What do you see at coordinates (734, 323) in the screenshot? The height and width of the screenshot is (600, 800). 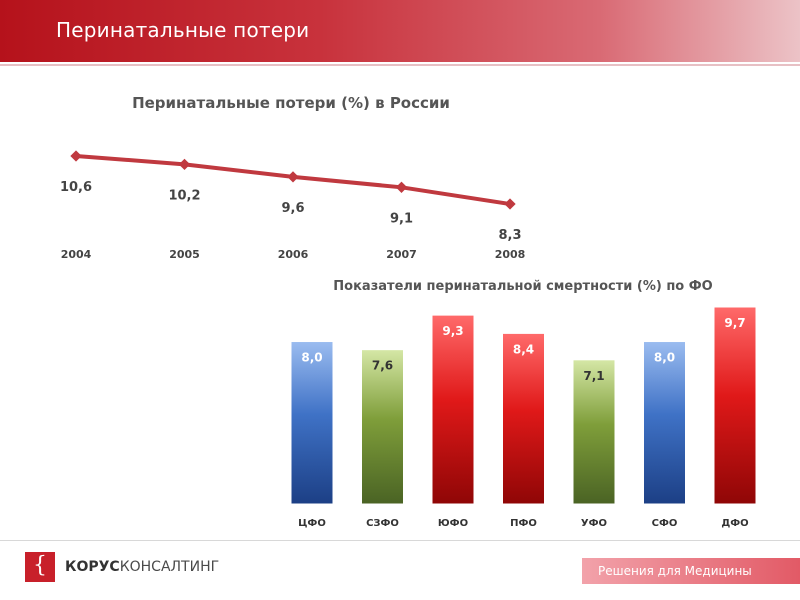 I see `bar-data-label: 9,7` at bounding box center [734, 323].